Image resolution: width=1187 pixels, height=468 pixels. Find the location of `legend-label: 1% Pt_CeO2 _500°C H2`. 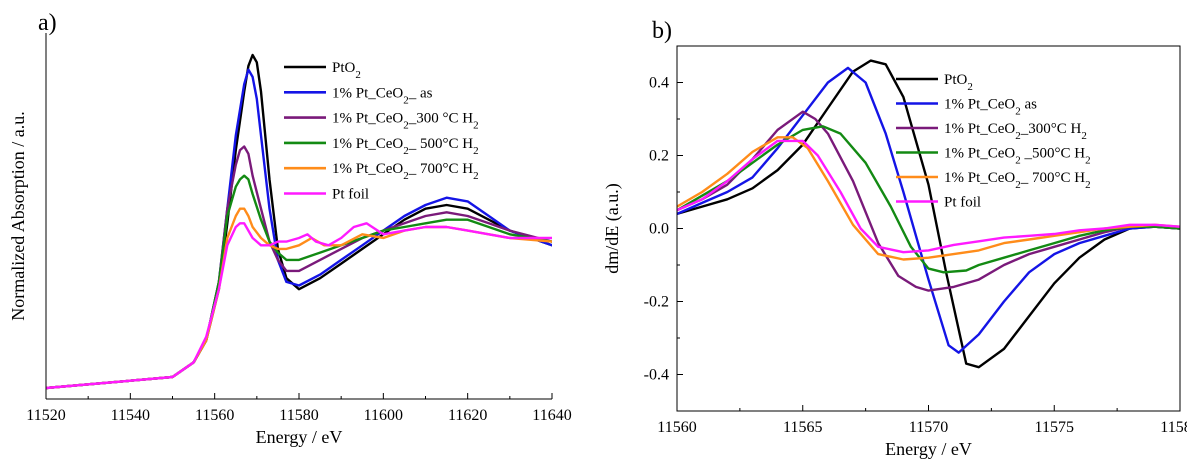

legend-label: 1% Pt_CeO2 _500°C H2 is located at coordinates (1017, 156).